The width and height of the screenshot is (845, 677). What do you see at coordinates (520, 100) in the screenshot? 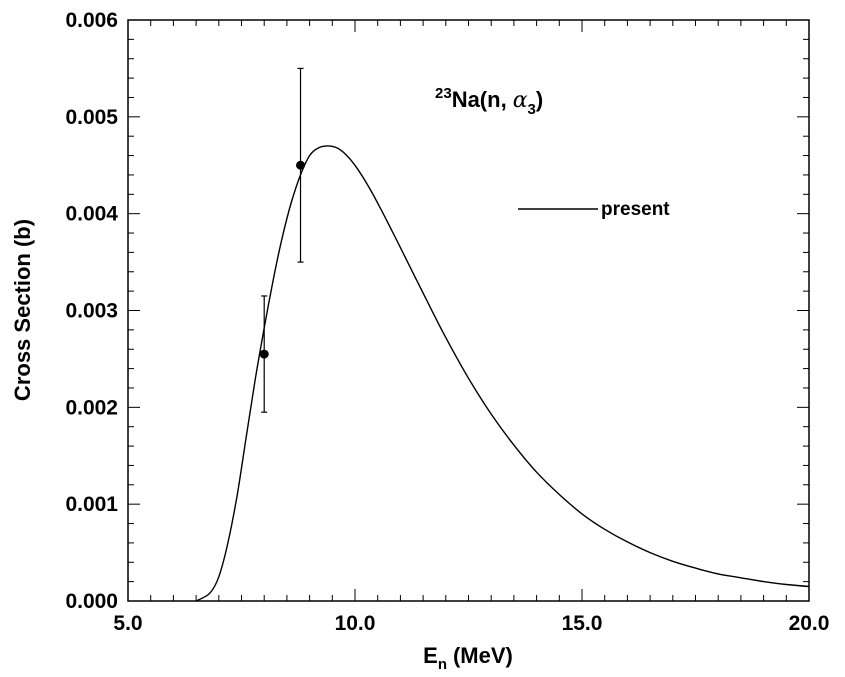
I see `reaction-particle: α` at bounding box center [520, 100].